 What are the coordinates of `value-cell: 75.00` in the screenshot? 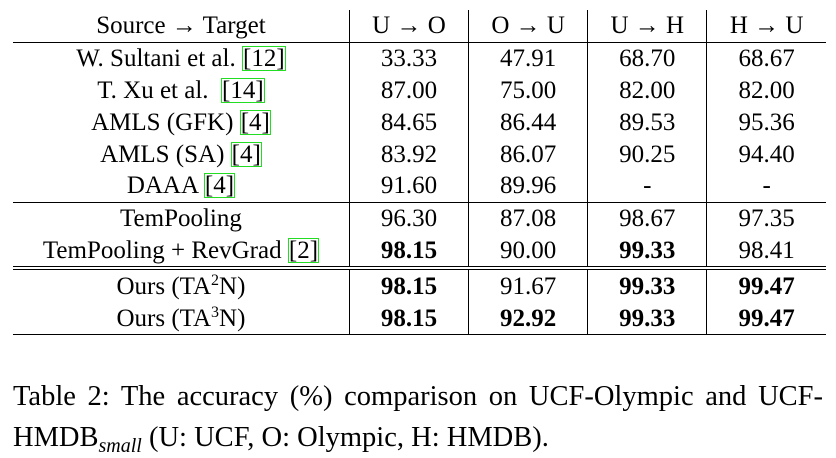 It's located at (528, 90).